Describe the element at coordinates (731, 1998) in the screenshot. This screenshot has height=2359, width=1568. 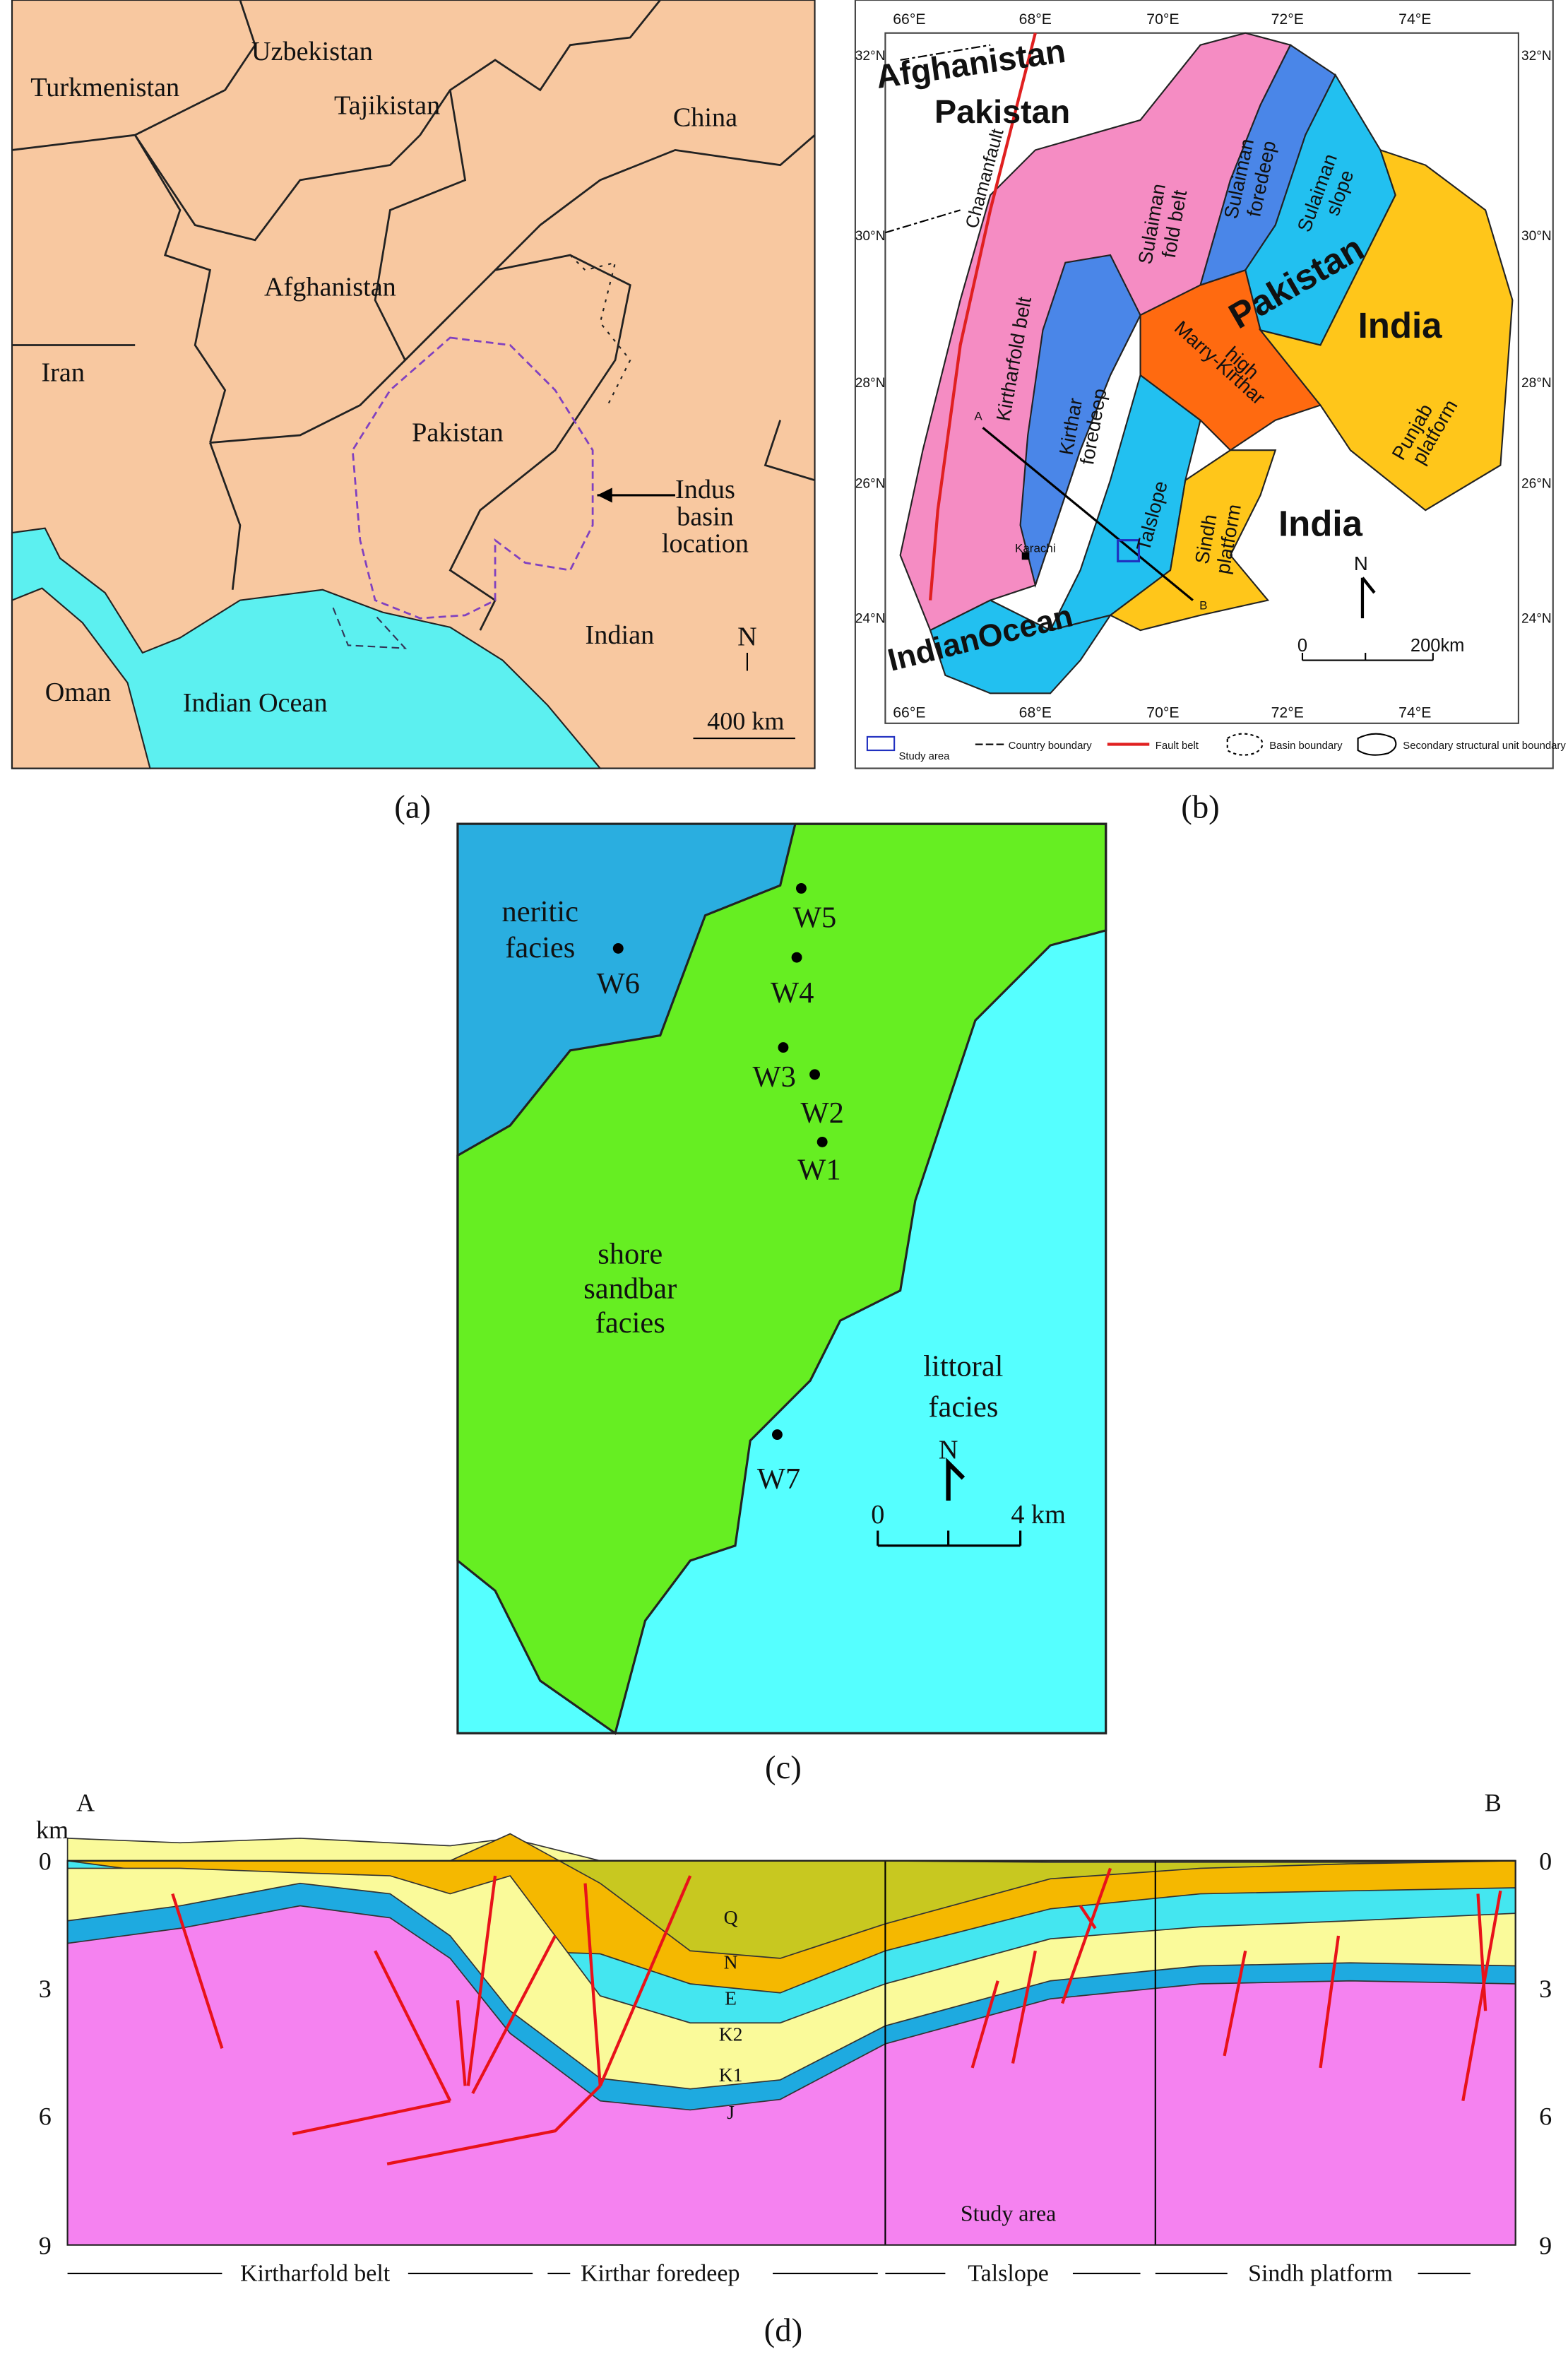
I see `stratum-label: E` at that location.